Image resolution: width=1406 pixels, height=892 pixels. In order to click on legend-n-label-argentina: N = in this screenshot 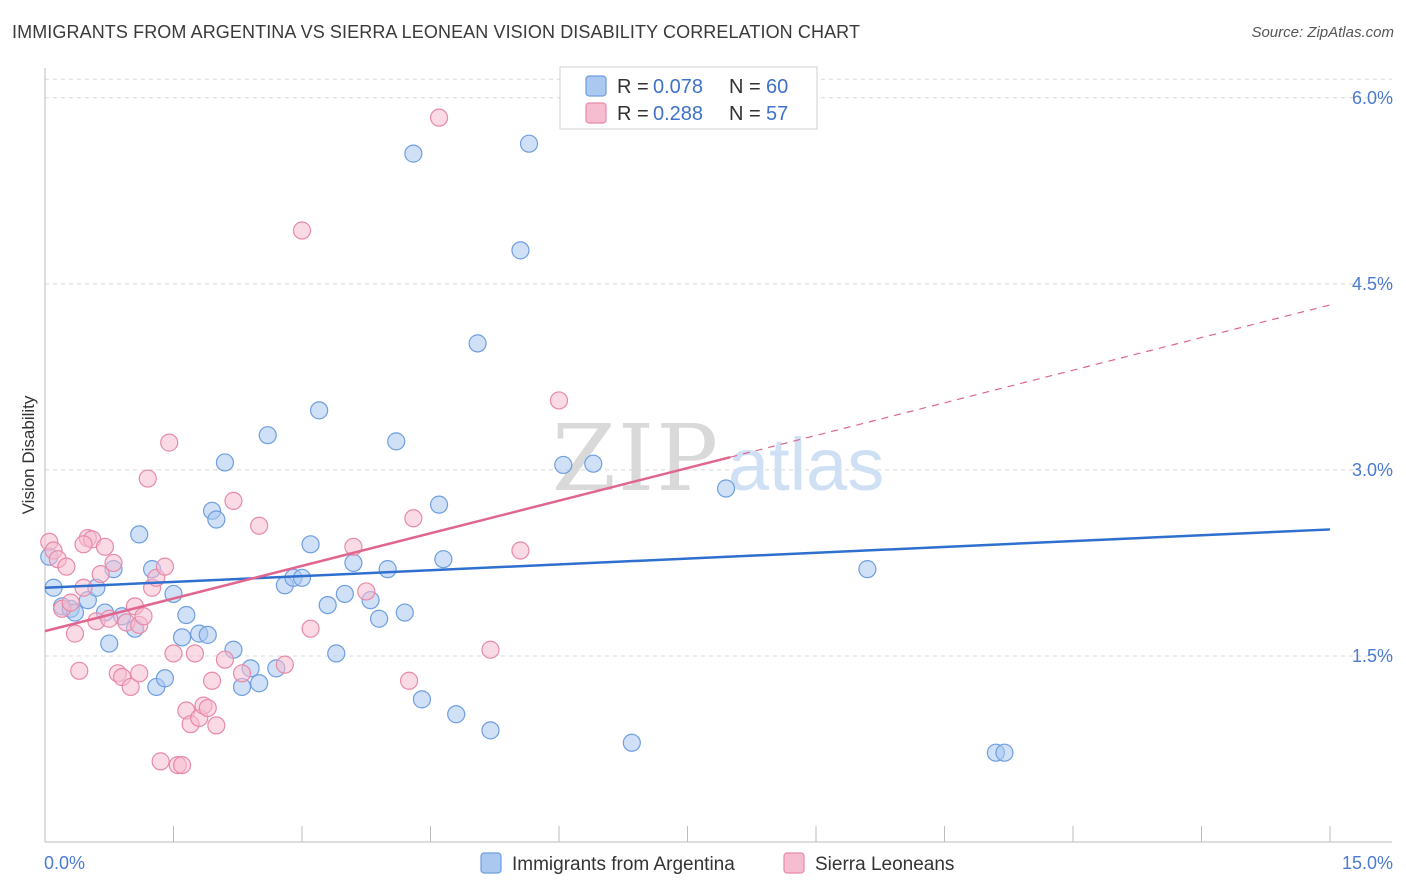, I will do `click(745, 87)`.